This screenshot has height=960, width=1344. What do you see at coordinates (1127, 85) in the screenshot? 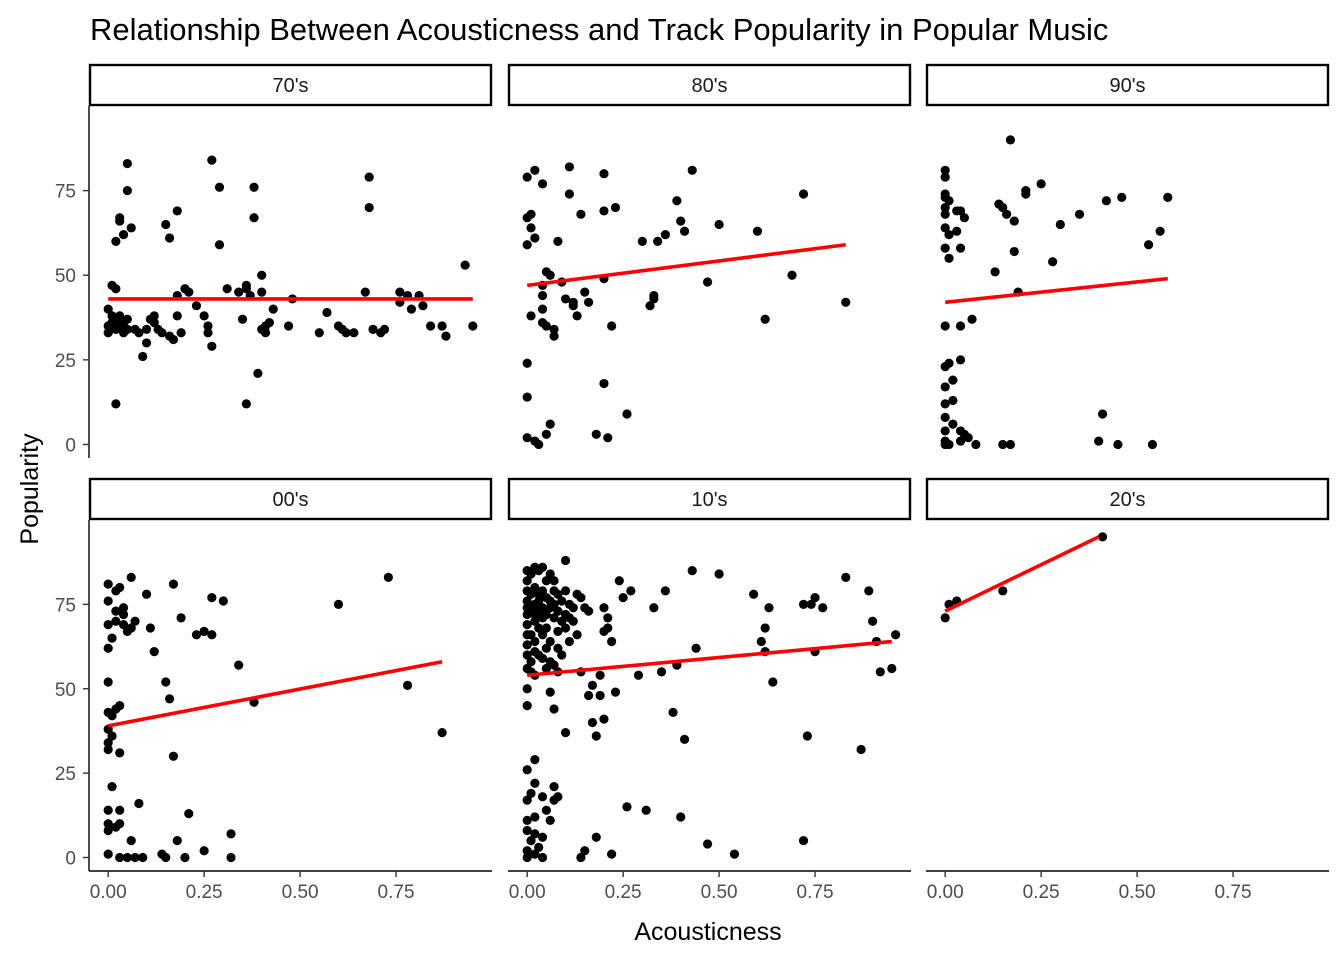
I see `facet-strip` at bounding box center [1127, 85].